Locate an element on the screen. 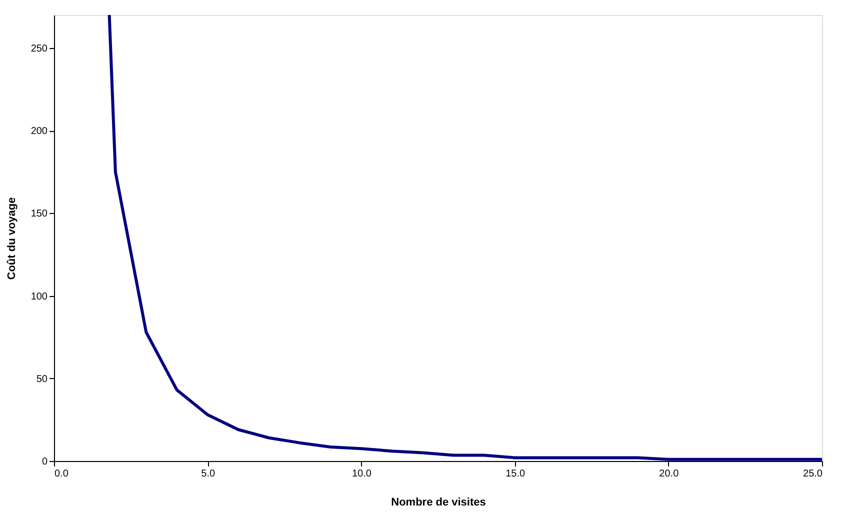  y-tick-label: 0 is located at coordinates (45, 462).